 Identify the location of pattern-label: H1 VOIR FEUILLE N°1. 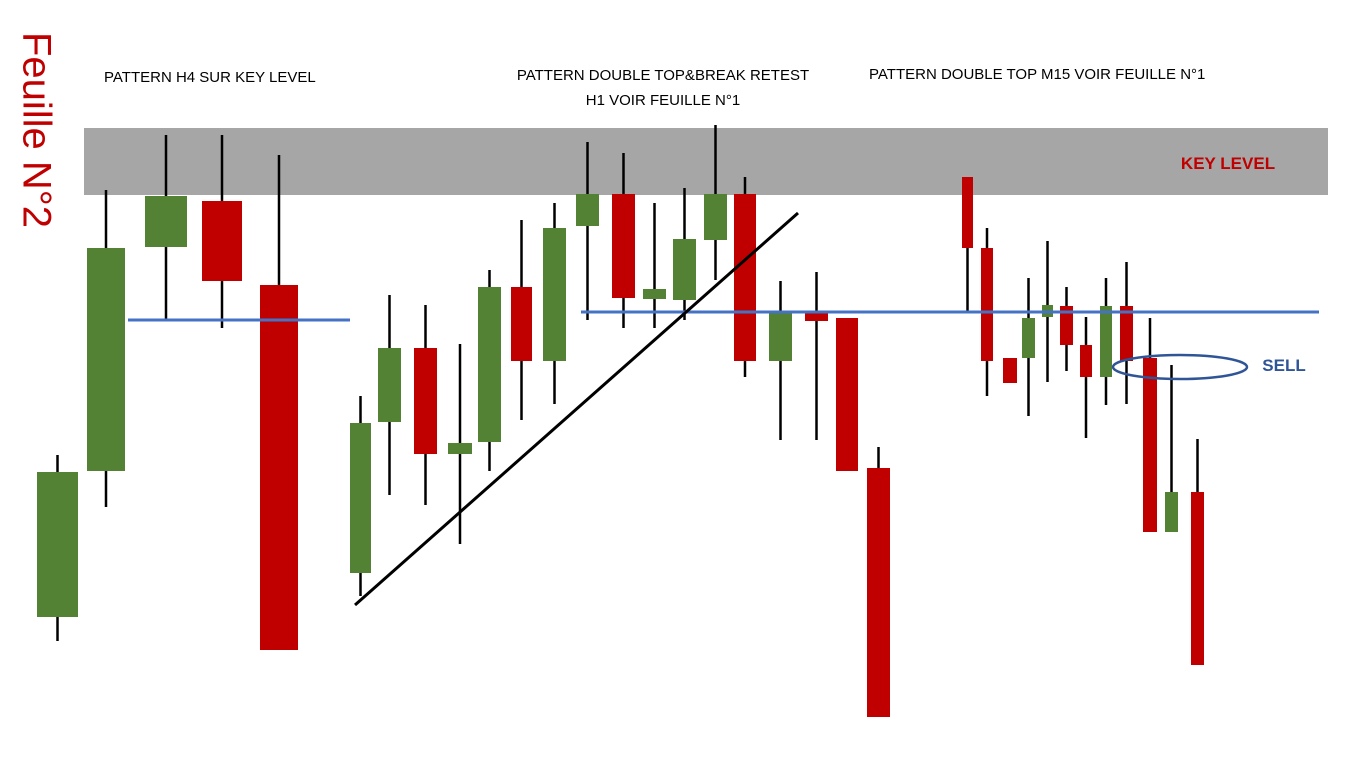
(663, 100).